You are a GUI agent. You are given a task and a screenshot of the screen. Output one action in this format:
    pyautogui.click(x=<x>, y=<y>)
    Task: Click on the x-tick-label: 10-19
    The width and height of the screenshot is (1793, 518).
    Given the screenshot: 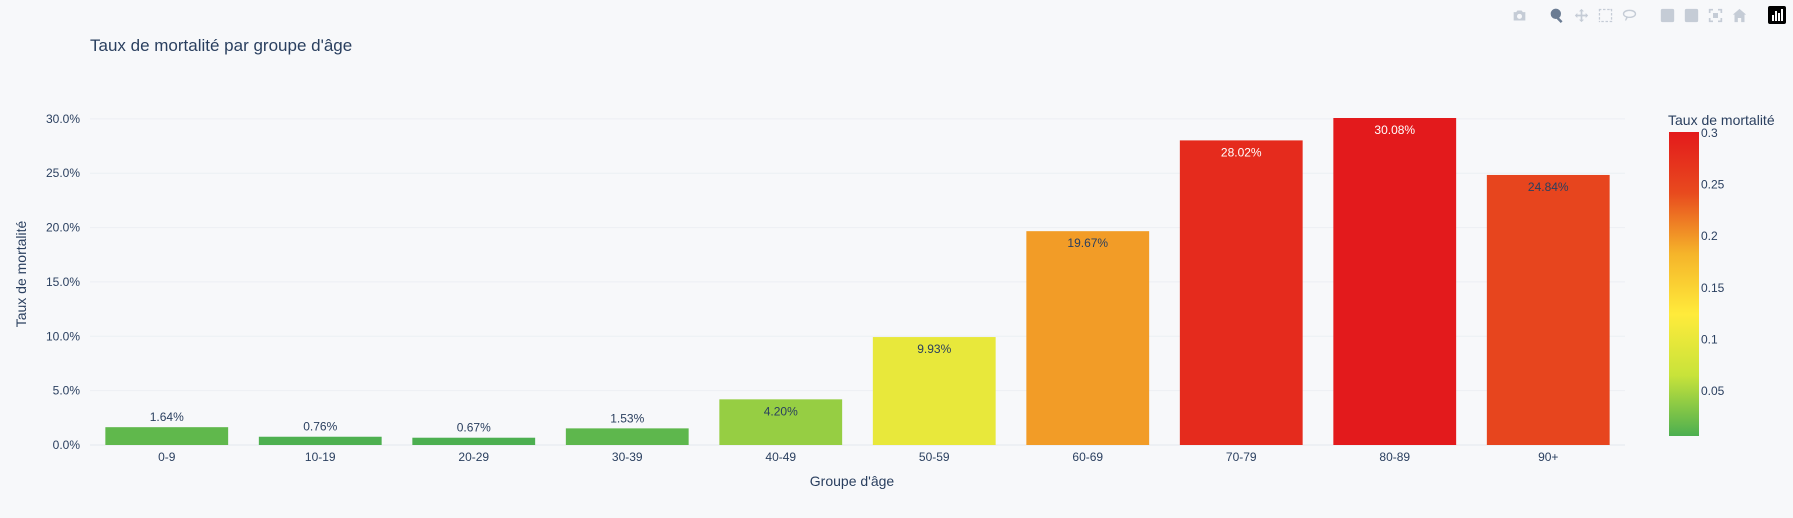 What is the action you would take?
    pyautogui.click(x=320, y=457)
    